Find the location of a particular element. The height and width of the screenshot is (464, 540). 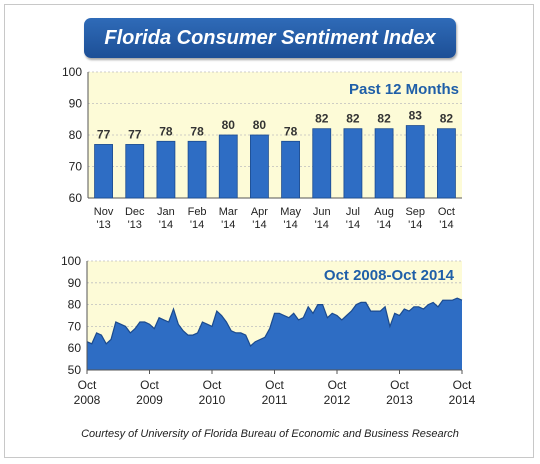

area-fill is located at coordinates (274, 334).